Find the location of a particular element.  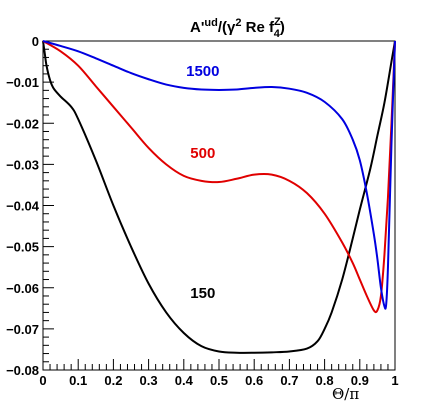

x-tick-label: 0.7 is located at coordinates (289, 380).